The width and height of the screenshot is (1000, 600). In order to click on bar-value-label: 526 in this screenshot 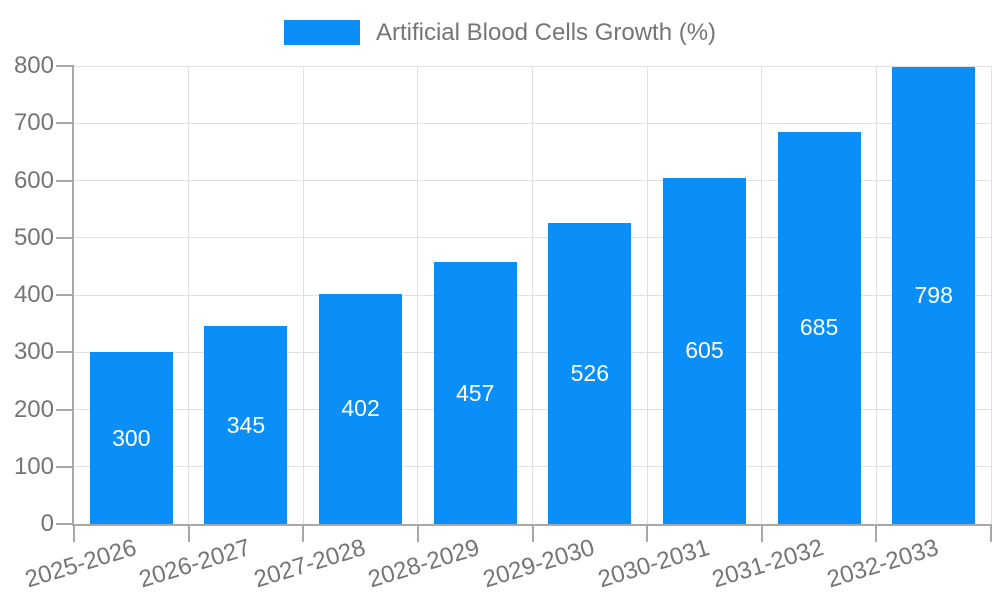, I will do `click(589, 372)`.